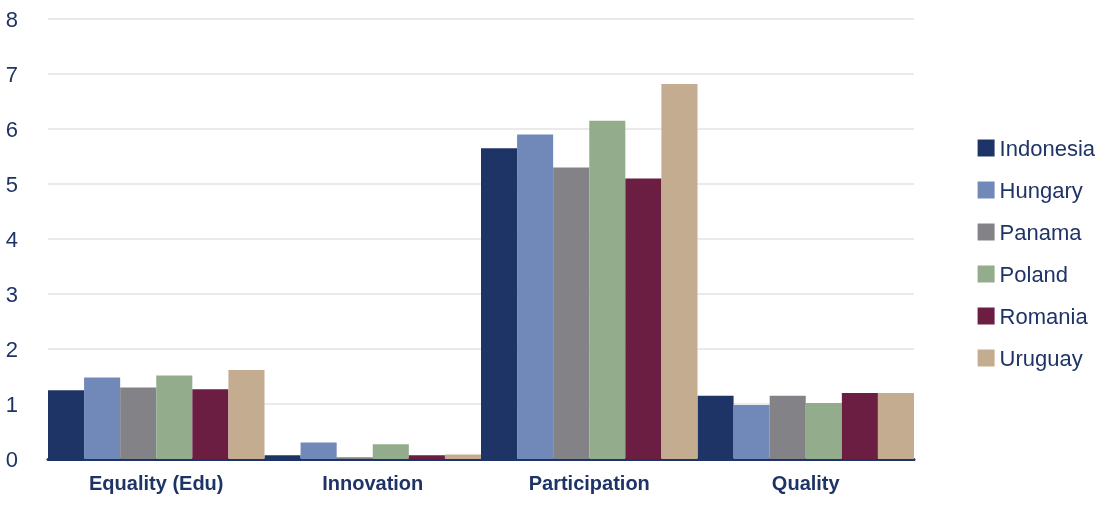 This screenshot has height=506, width=1110. Describe the element at coordinates (11, 294) in the screenshot. I see `y-tick-label: 3` at that location.